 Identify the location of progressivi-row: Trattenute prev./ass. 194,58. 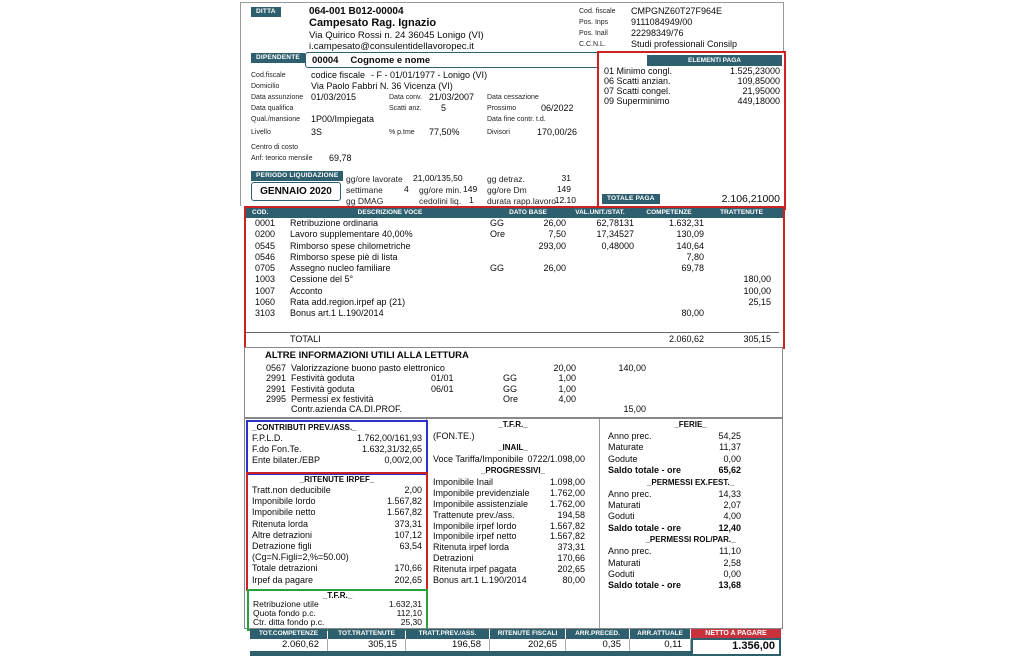
(513, 515).